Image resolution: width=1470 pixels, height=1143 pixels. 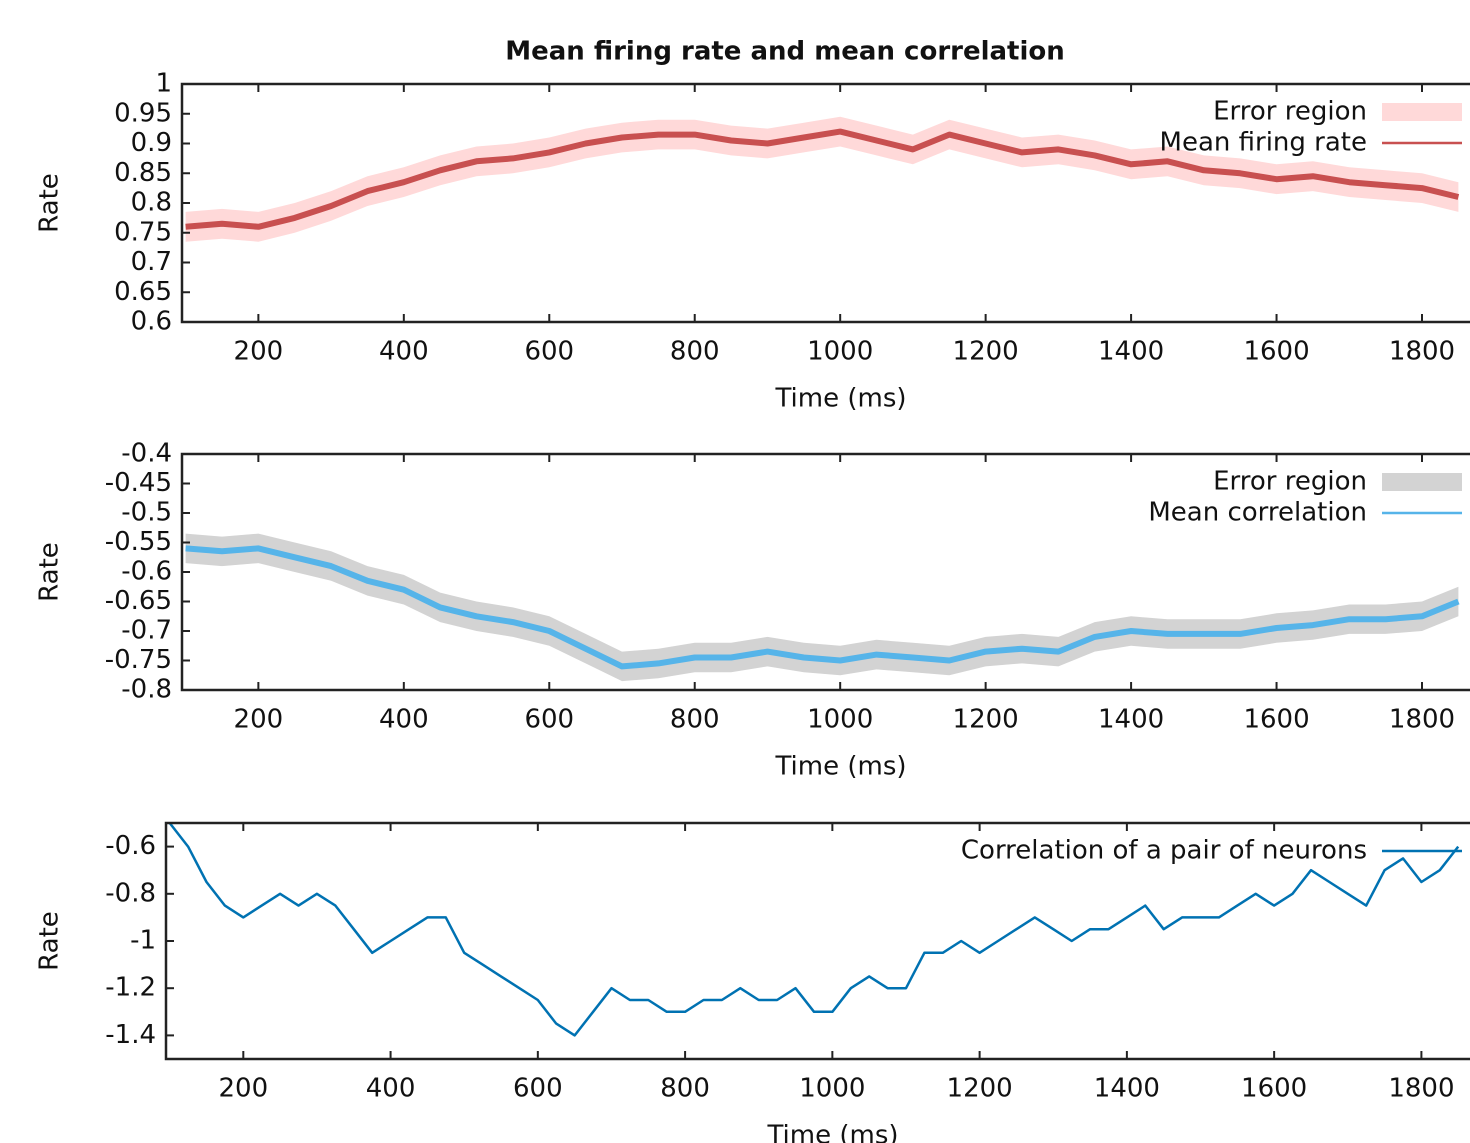 I want to click on y-tick-label: -0.4, so click(x=146, y=454).